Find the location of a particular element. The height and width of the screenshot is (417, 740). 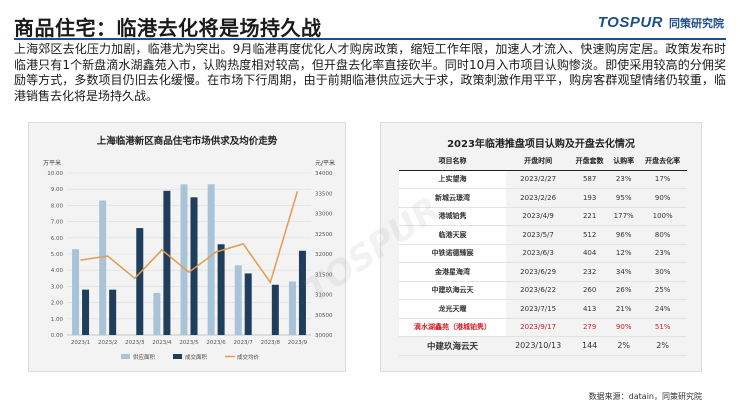

table-row: 临港天宸 2023/5/7 512 96% 80% is located at coordinates (543, 235).